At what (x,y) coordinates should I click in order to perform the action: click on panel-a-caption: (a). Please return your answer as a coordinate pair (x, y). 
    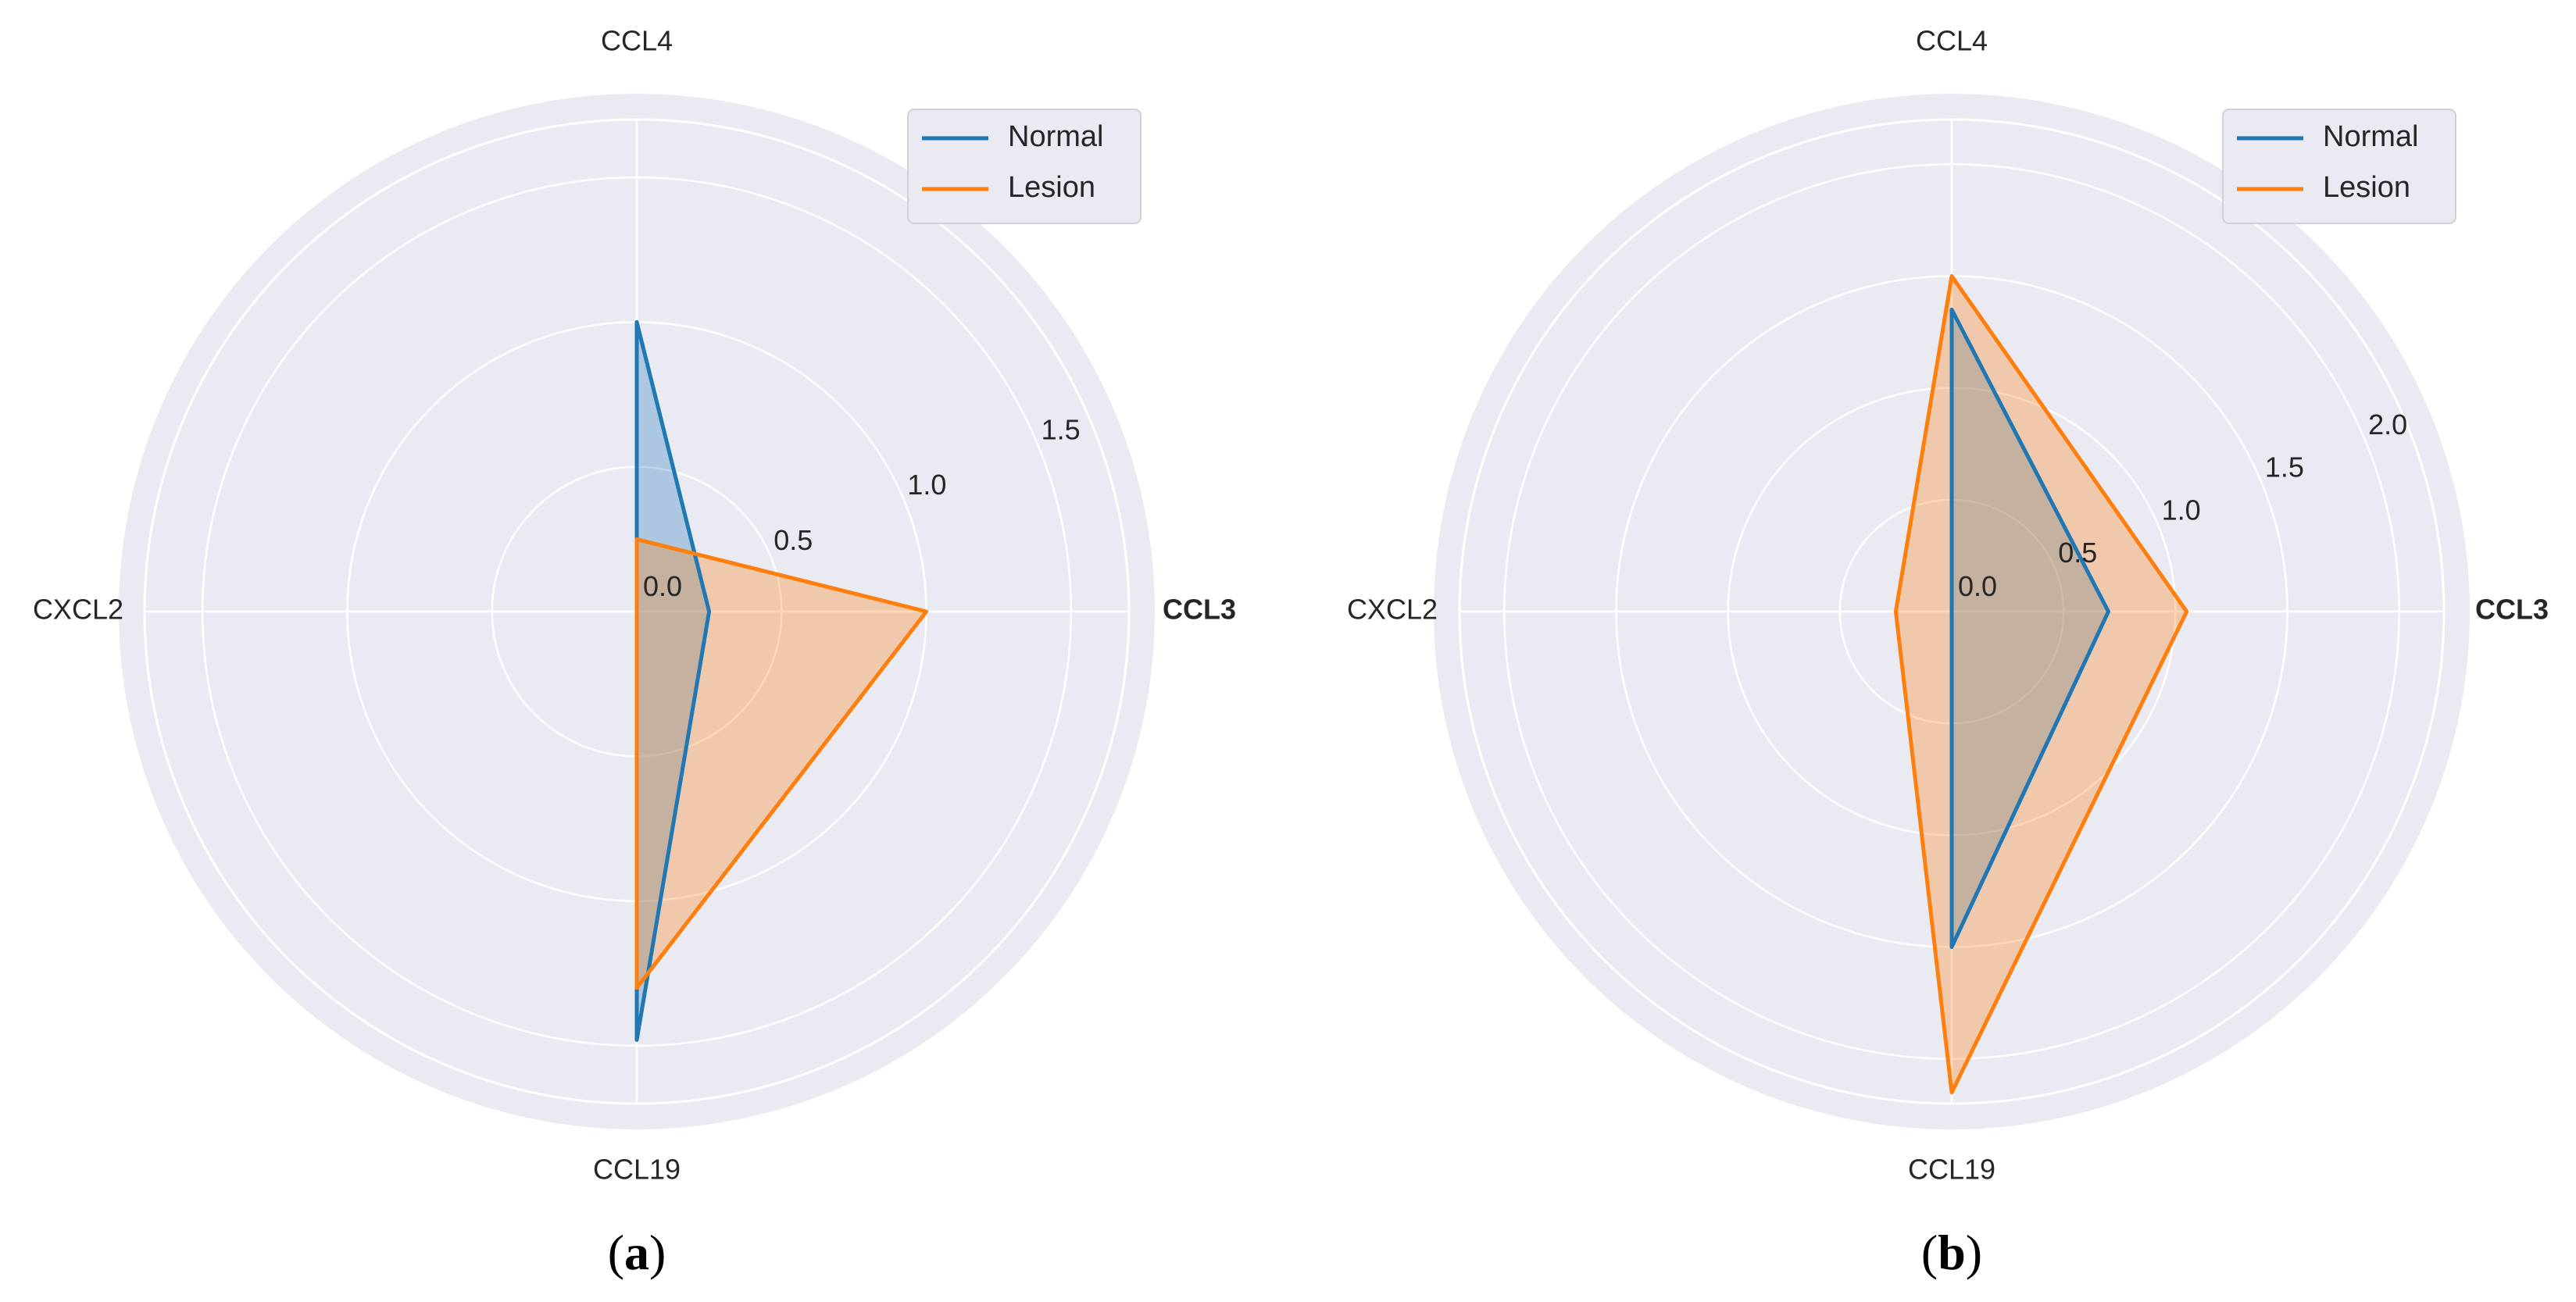
    Looking at the image, I should click on (637, 1252).